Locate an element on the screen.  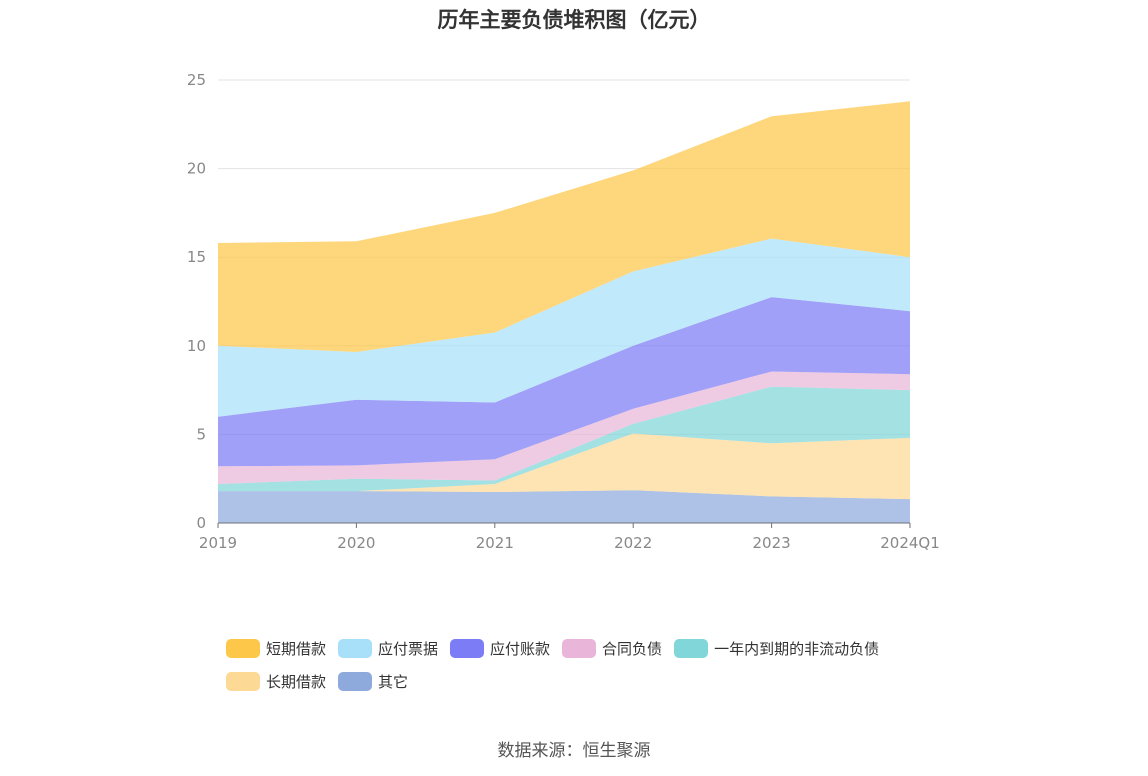
data-source-note: 数据来源：恒生聚源 is located at coordinates (574, 751).